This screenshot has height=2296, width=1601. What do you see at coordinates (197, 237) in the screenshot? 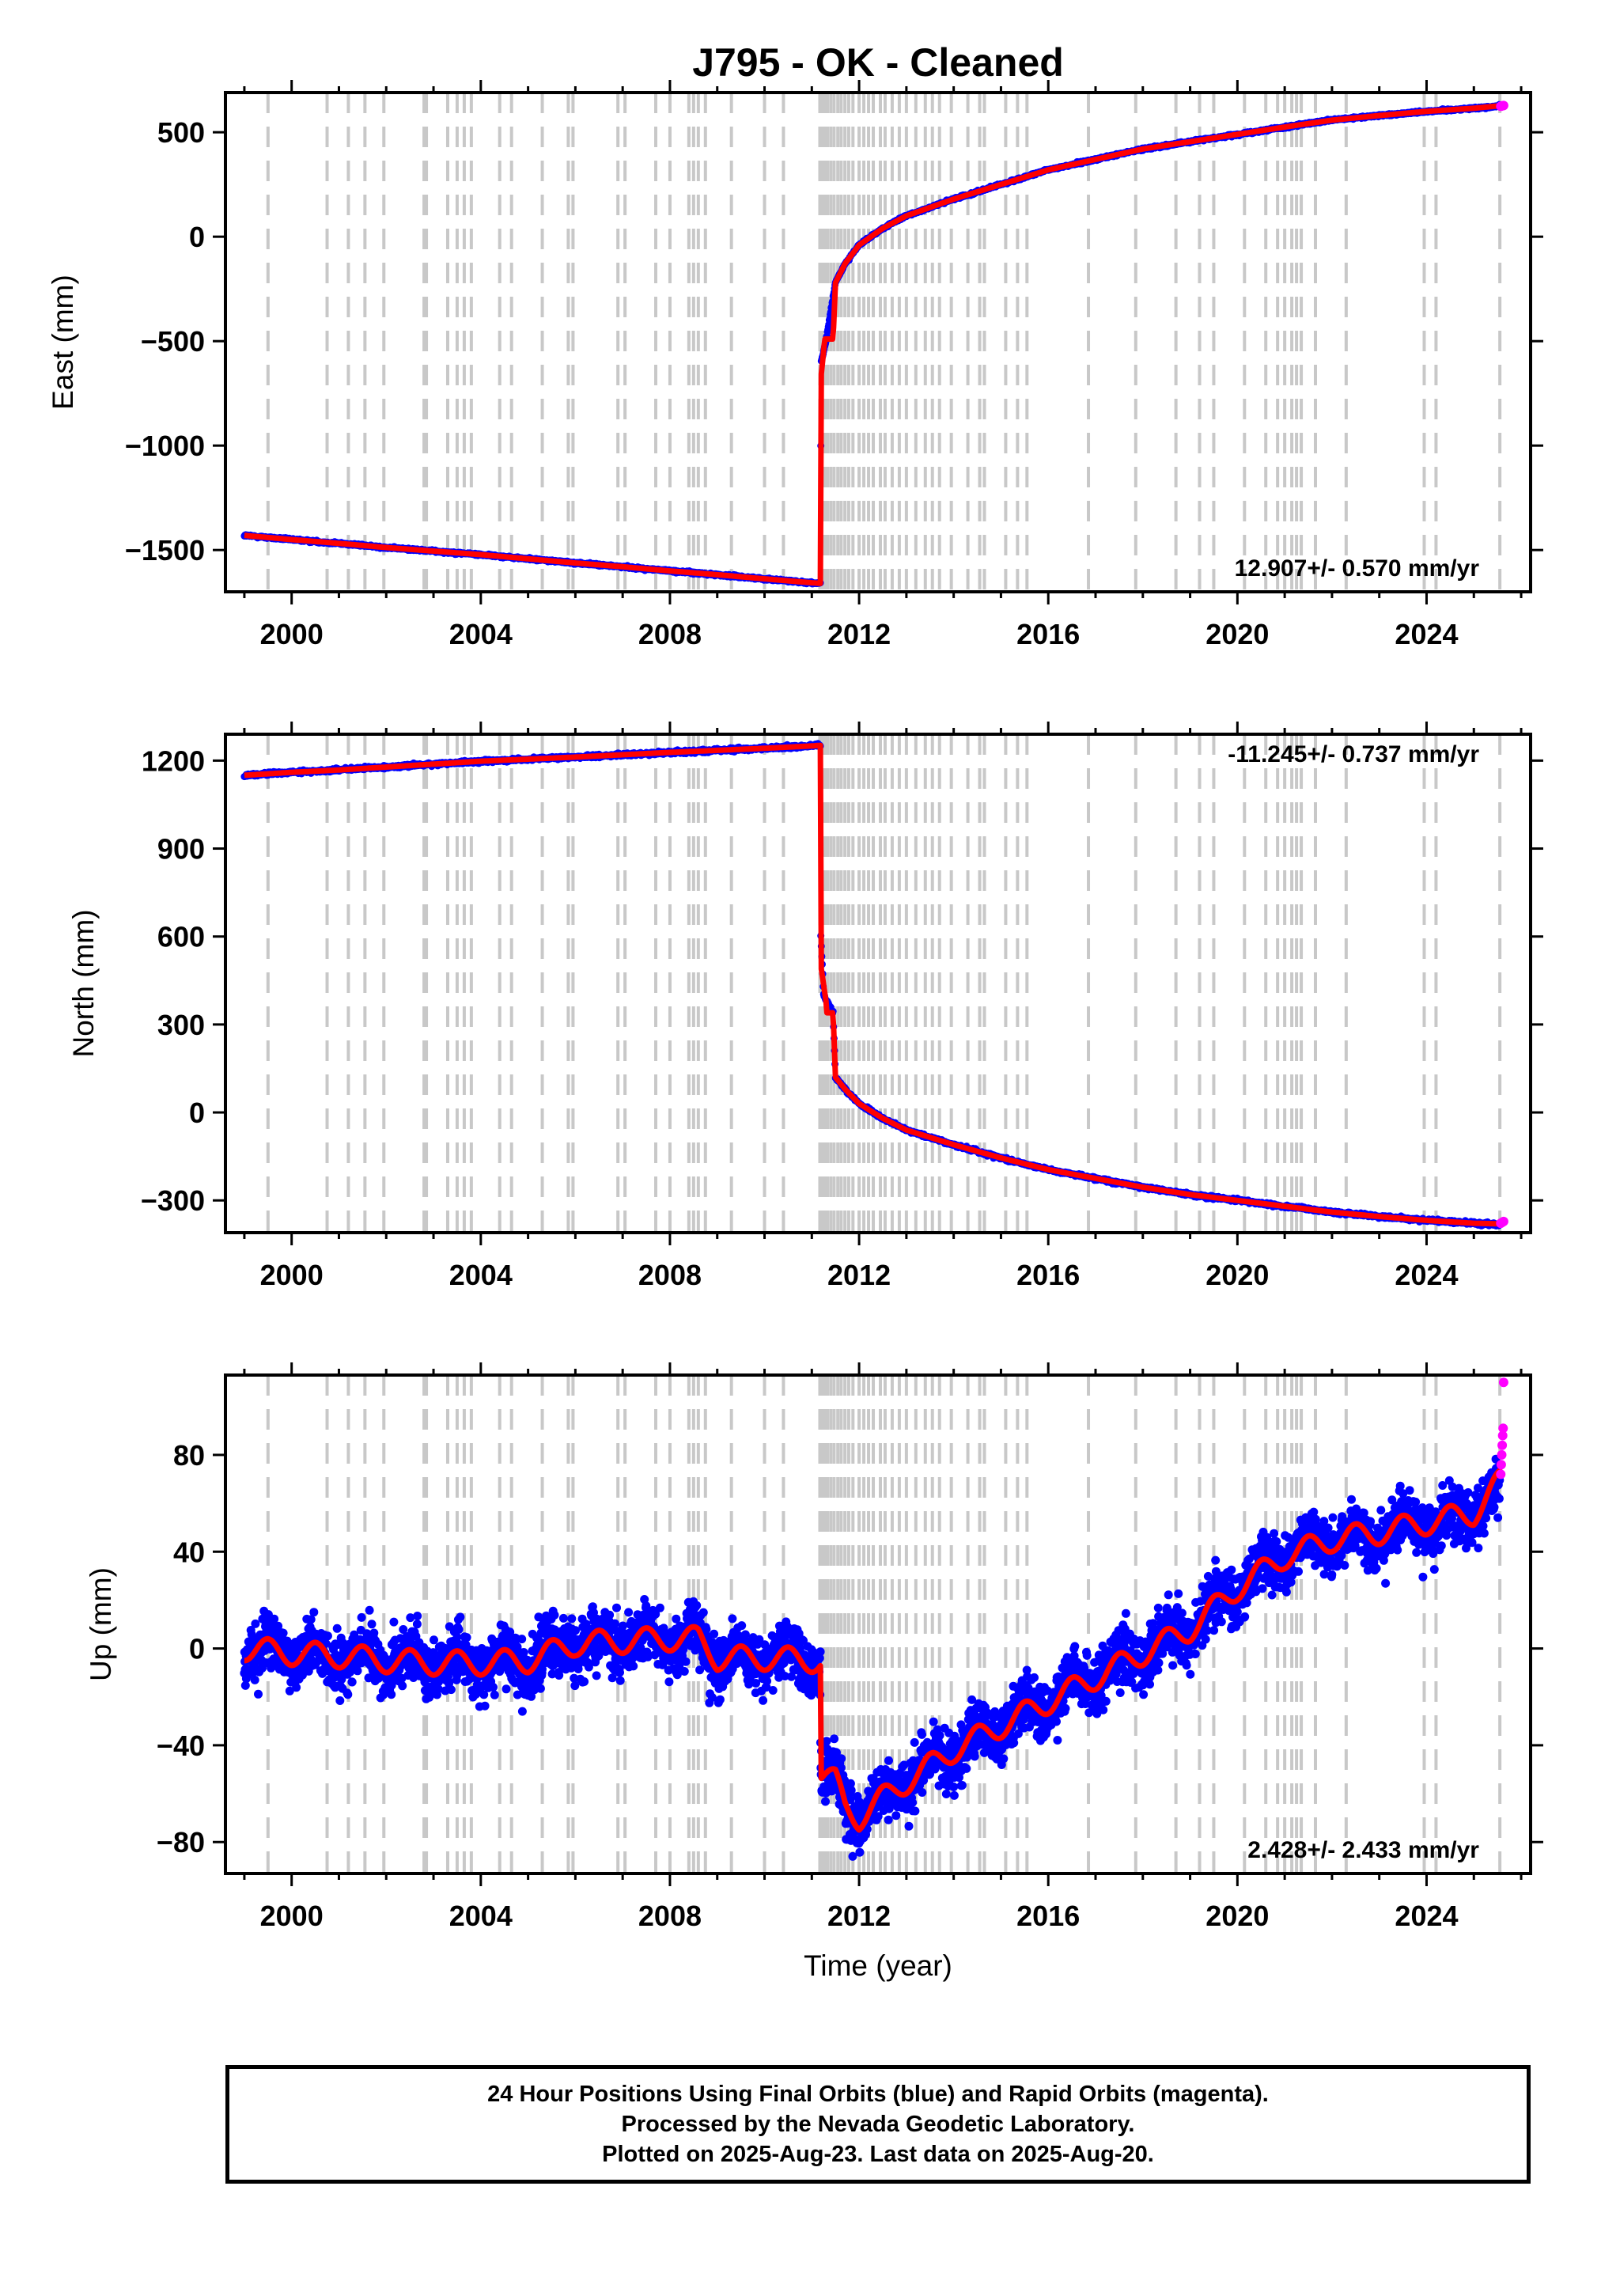
I see `y-tick-label: 0` at bounding box center [197, 237].